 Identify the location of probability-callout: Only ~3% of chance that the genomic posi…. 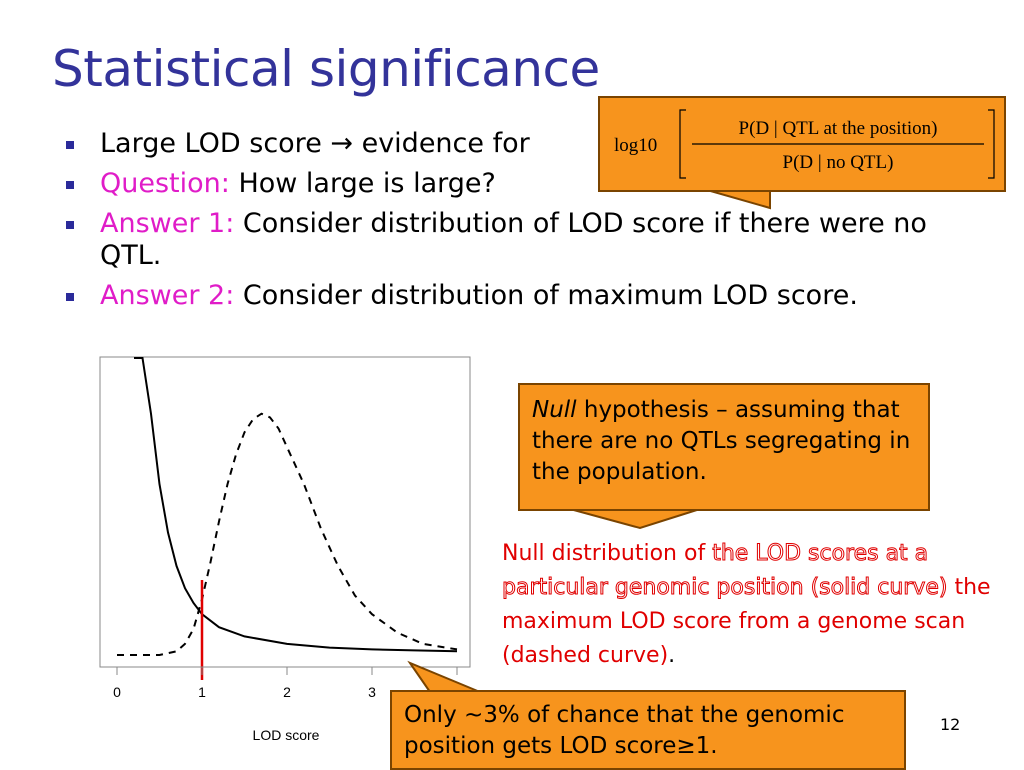
(648, 730).